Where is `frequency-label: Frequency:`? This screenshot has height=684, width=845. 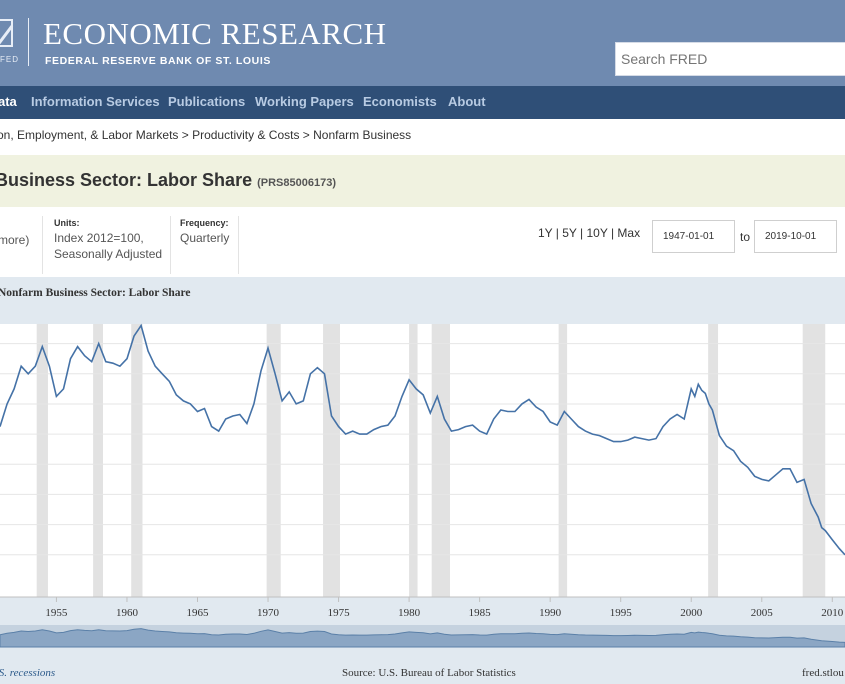 frequency-label: Frequency: is located at coordinates (204, 223).